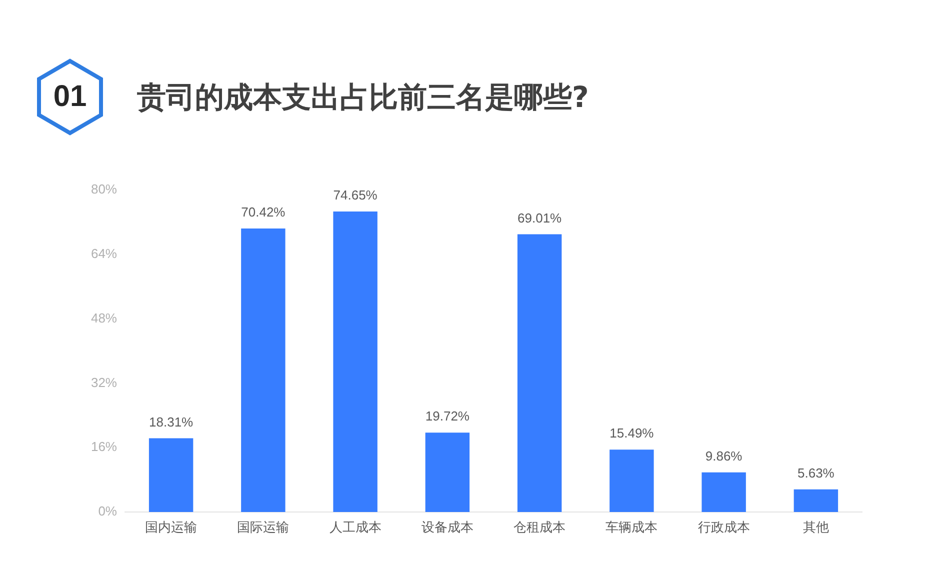 Image resolution: width=942 pixels, height=579 pixels. I want to click on y-tick-label: 48%, so click(104, 318).